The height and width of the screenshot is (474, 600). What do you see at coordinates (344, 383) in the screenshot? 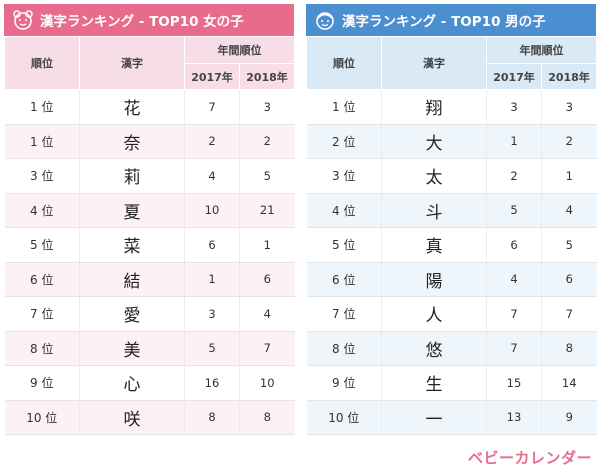
I see `rank-cell: 9 位` at bounding box center [344, 383].